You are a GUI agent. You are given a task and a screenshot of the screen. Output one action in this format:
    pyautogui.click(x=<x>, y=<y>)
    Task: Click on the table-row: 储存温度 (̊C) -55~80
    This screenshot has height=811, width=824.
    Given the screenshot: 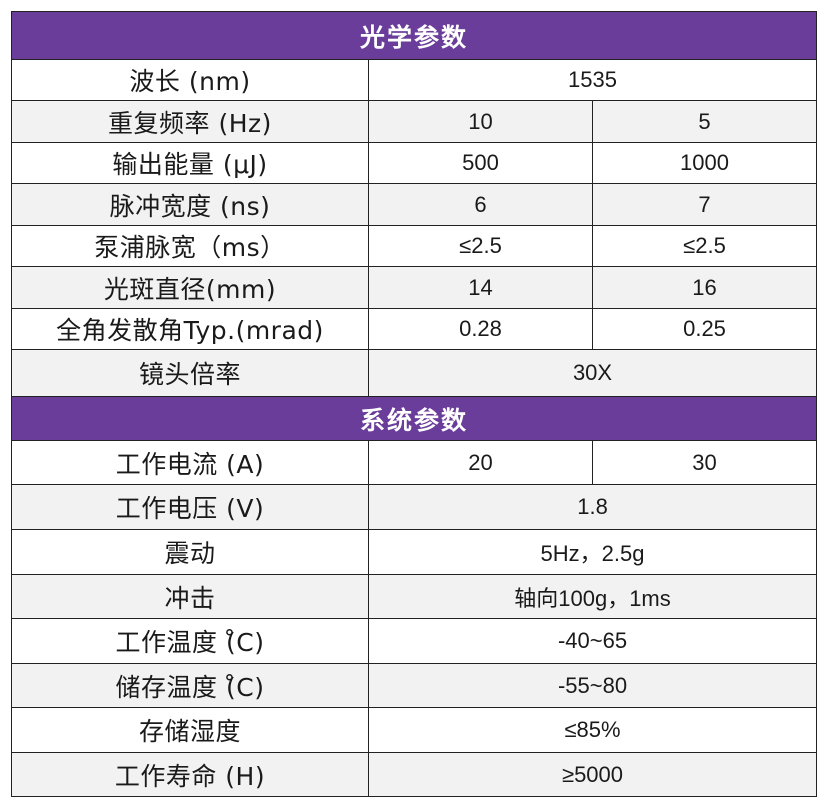 What is the action you would take?
    pyautogui.click(x=414, y=685)
    